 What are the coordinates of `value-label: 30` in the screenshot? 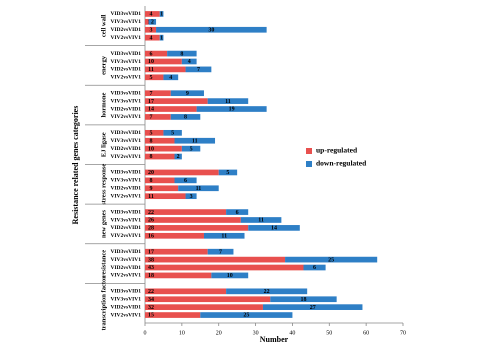 It's located at (211, 30).